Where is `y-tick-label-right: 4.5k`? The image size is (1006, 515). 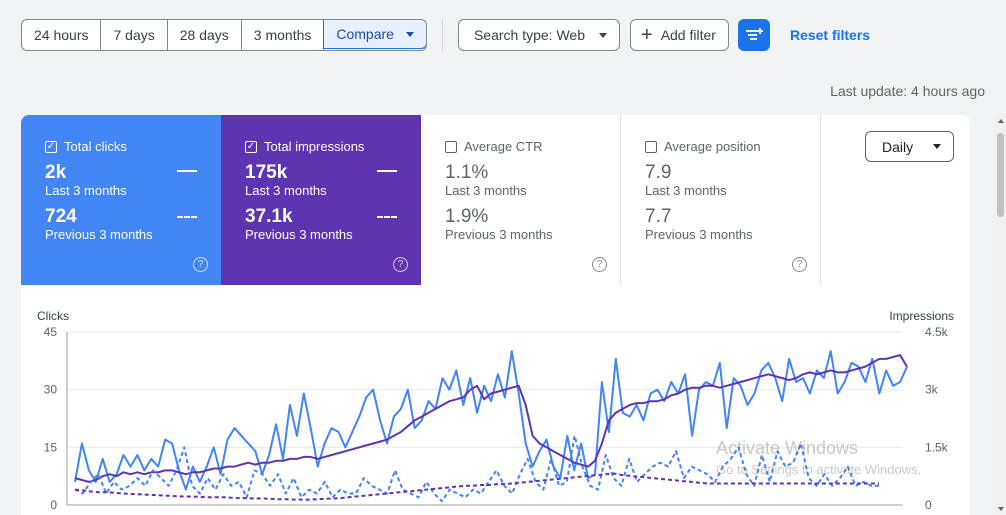 y-tick-label-right: 4.5k is located at coordinates (937, 332).